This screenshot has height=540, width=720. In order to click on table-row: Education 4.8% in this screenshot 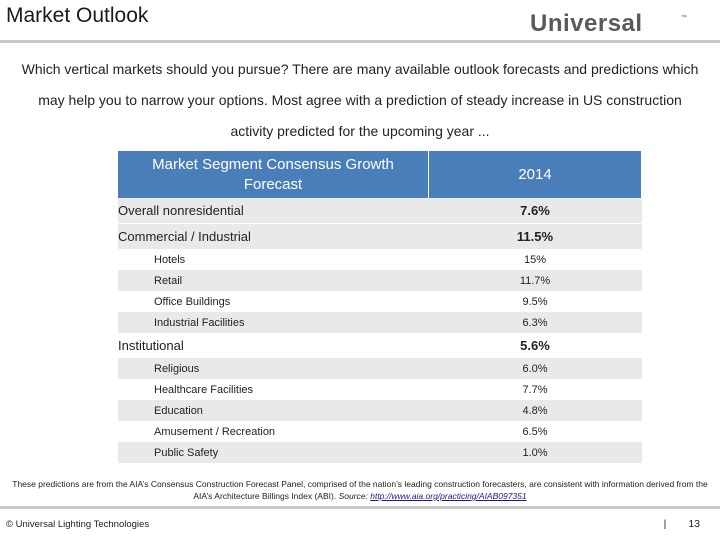, I will do `click(380, 410)`.